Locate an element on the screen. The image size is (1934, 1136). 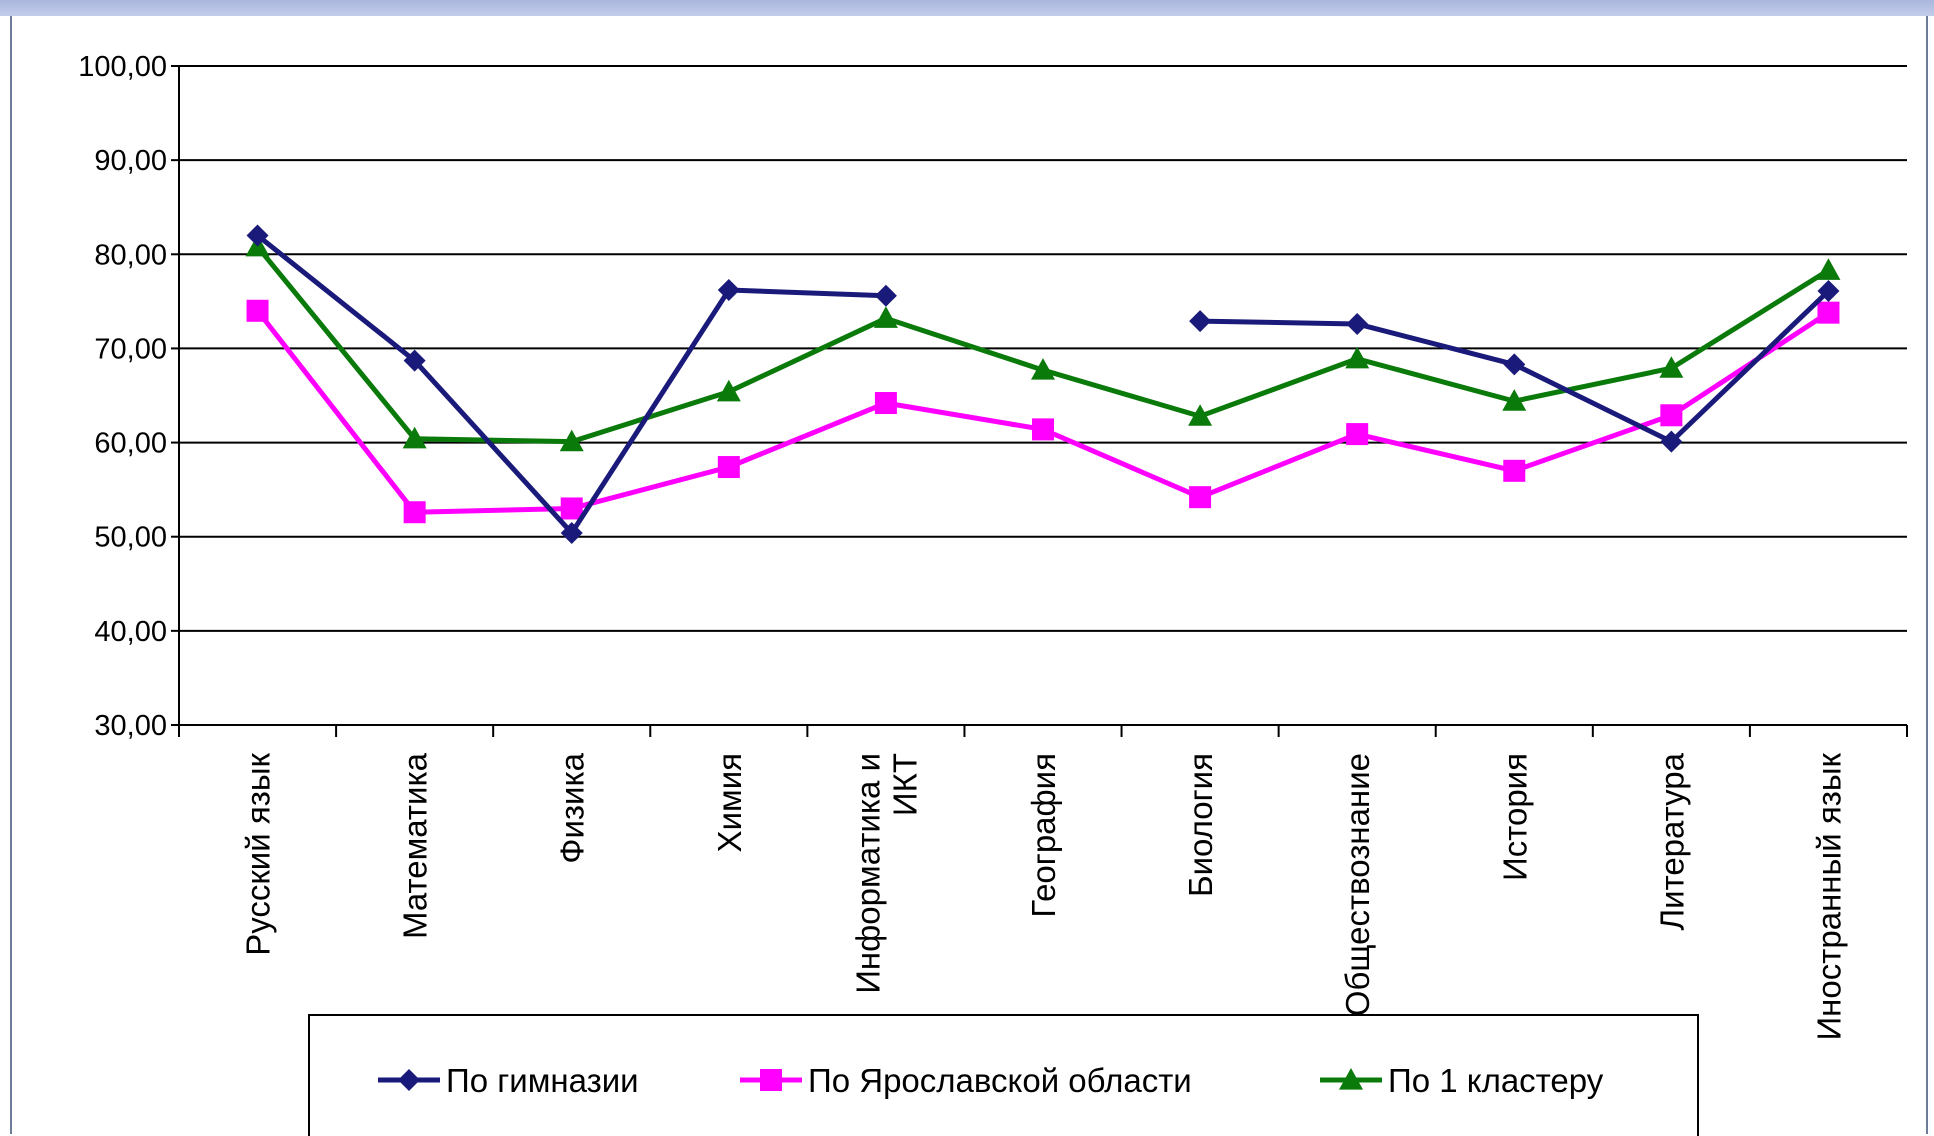
category-label: Информатика и is located at coordinates (867, 873).